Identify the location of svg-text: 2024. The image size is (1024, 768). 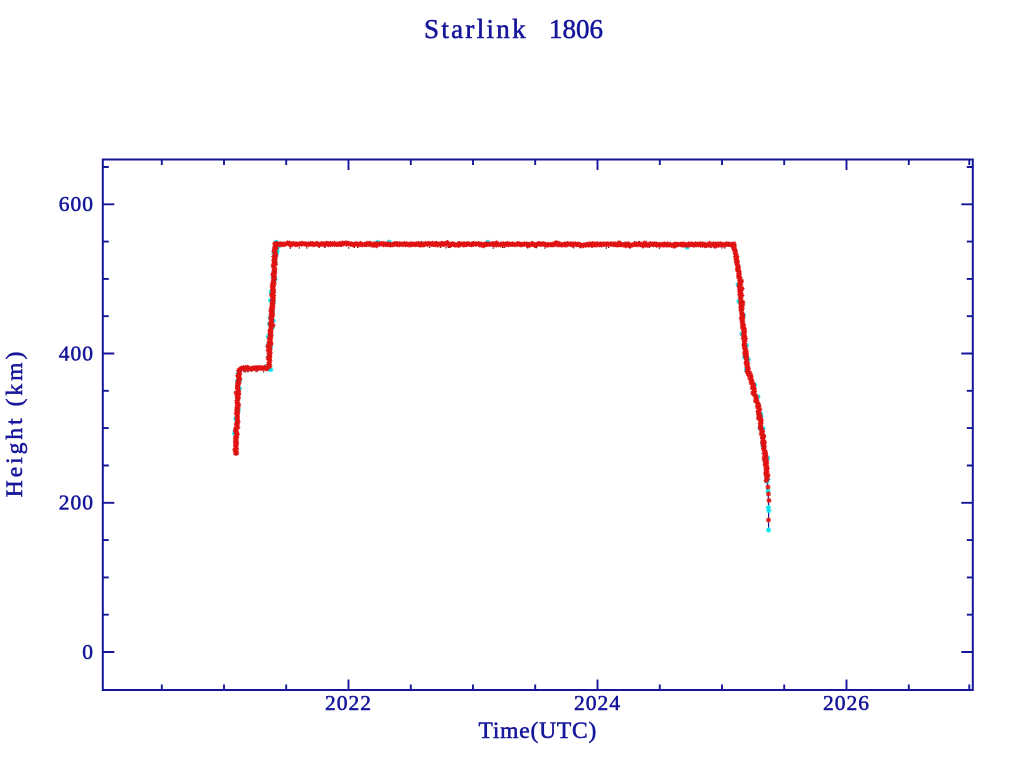
(597, 703).